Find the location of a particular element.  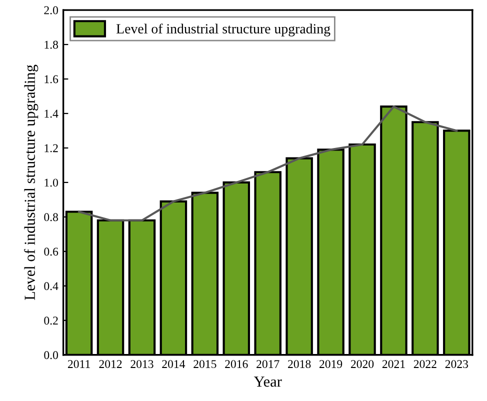

x-tick-label: 2019 is located at coordinates (331, 364).